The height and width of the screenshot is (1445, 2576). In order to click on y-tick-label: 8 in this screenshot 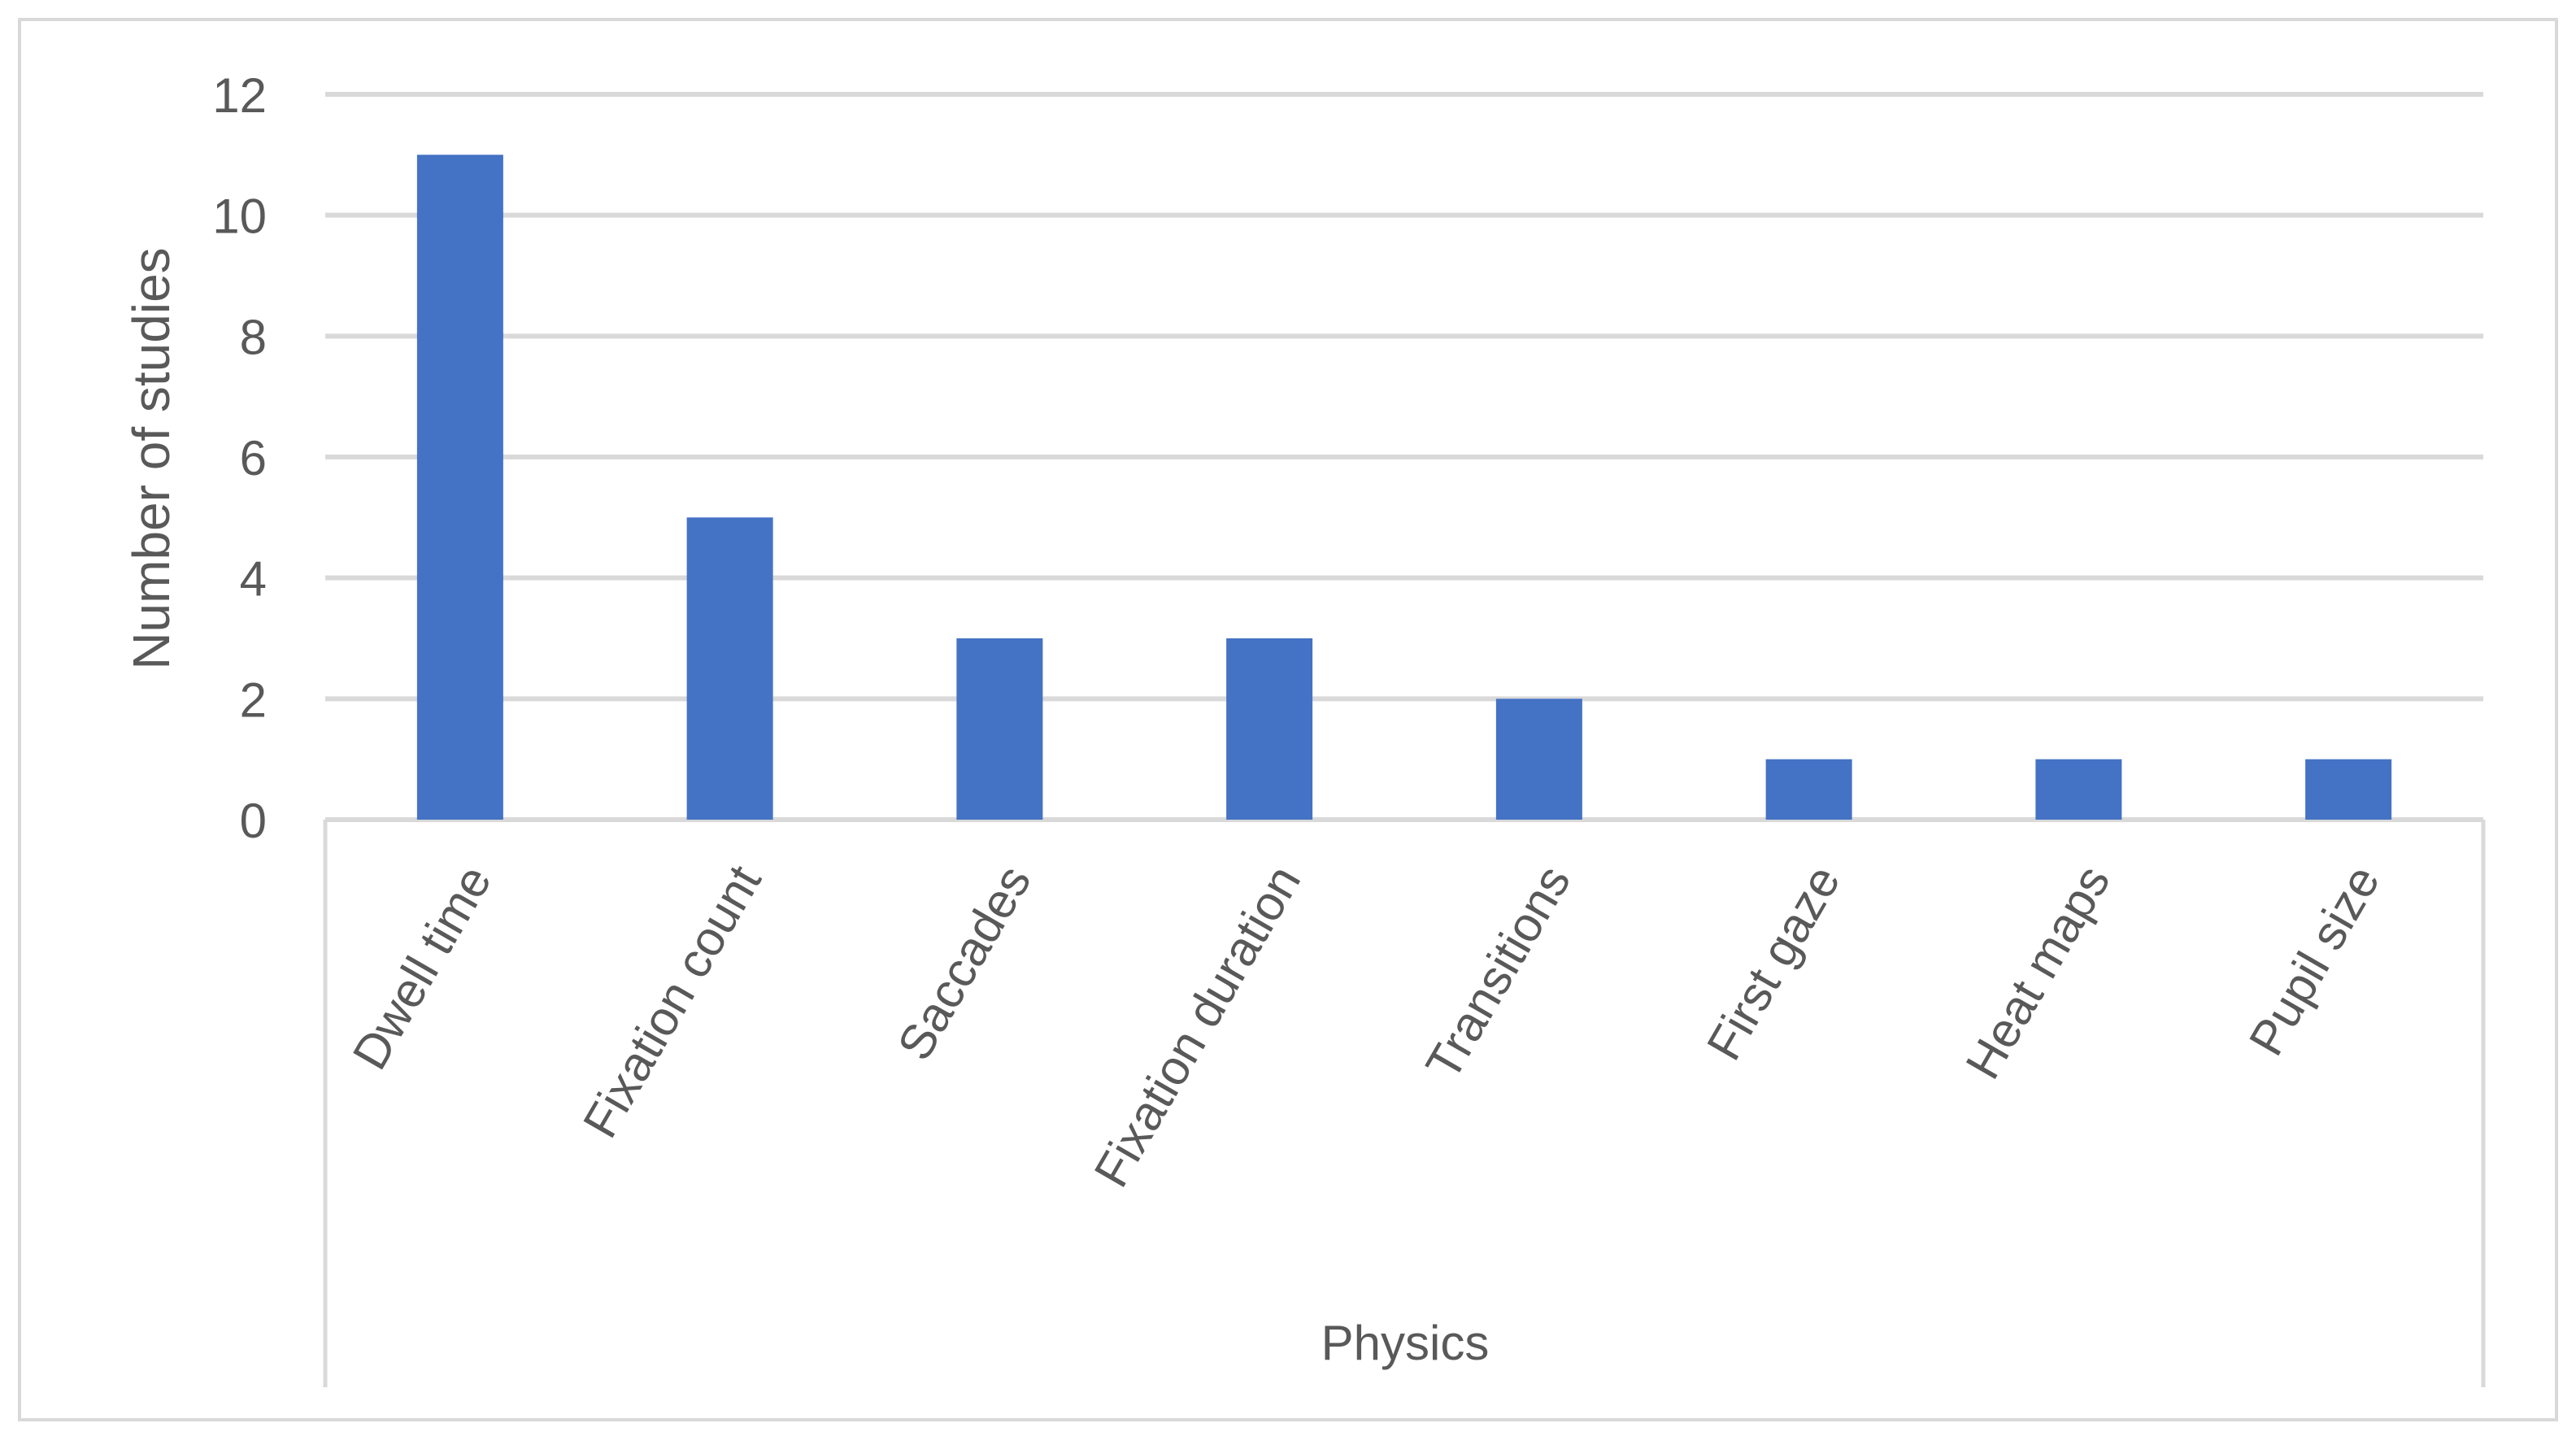, I will do `click(253, 337)`.